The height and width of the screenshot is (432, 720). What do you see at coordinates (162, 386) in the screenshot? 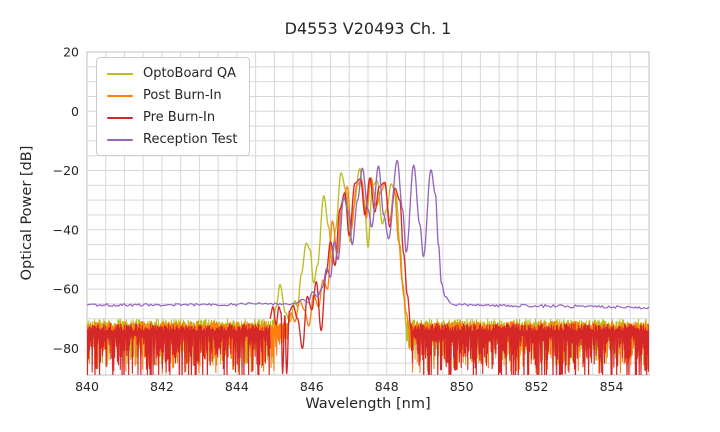
I see `x-tick-label: 842` at bounding box center [162, 386].